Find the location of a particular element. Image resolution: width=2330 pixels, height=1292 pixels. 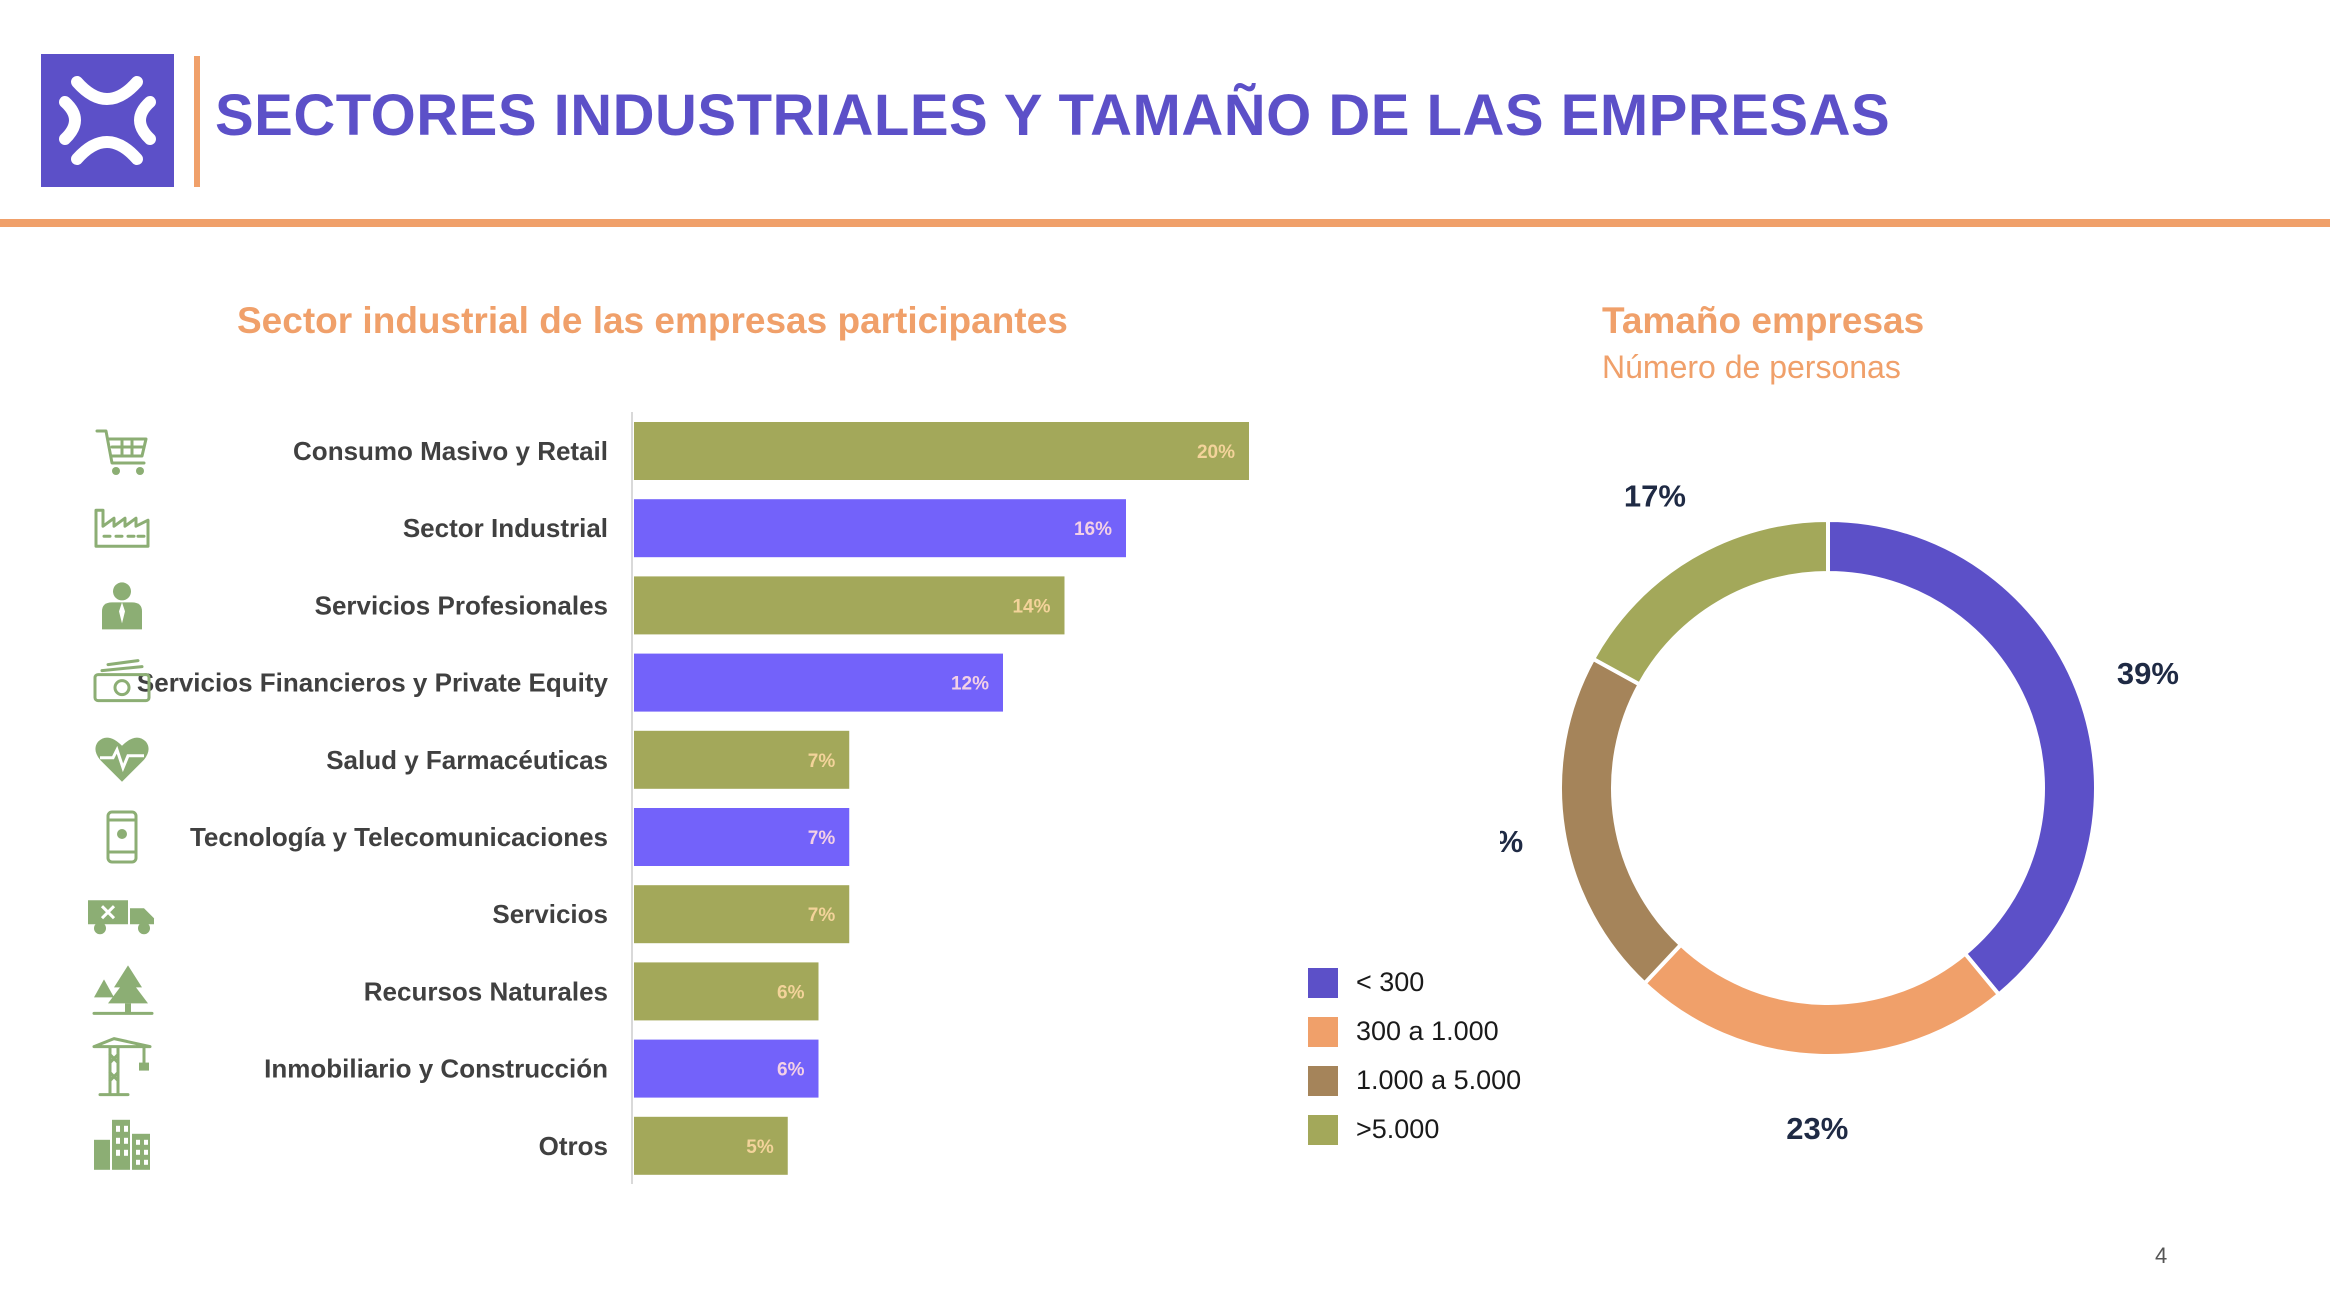

brand-logo-icon is located at coordinates (107, 120).